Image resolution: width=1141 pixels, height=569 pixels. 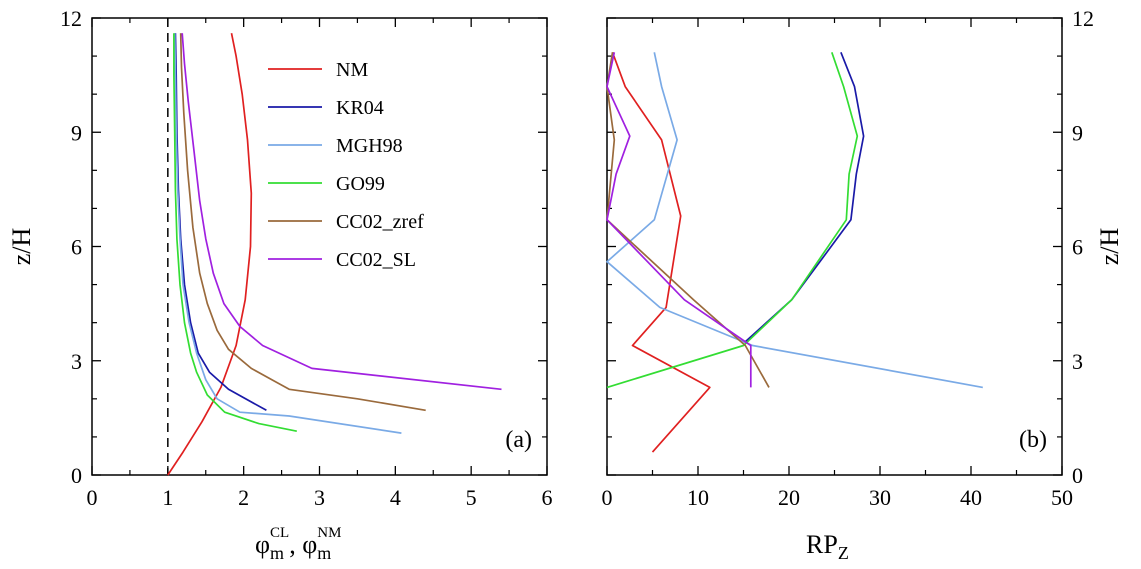 What do you see at coordinates (547, 497) in the screenshot?
I see `x-tick-label: 6` at bounding box center [547, 497].